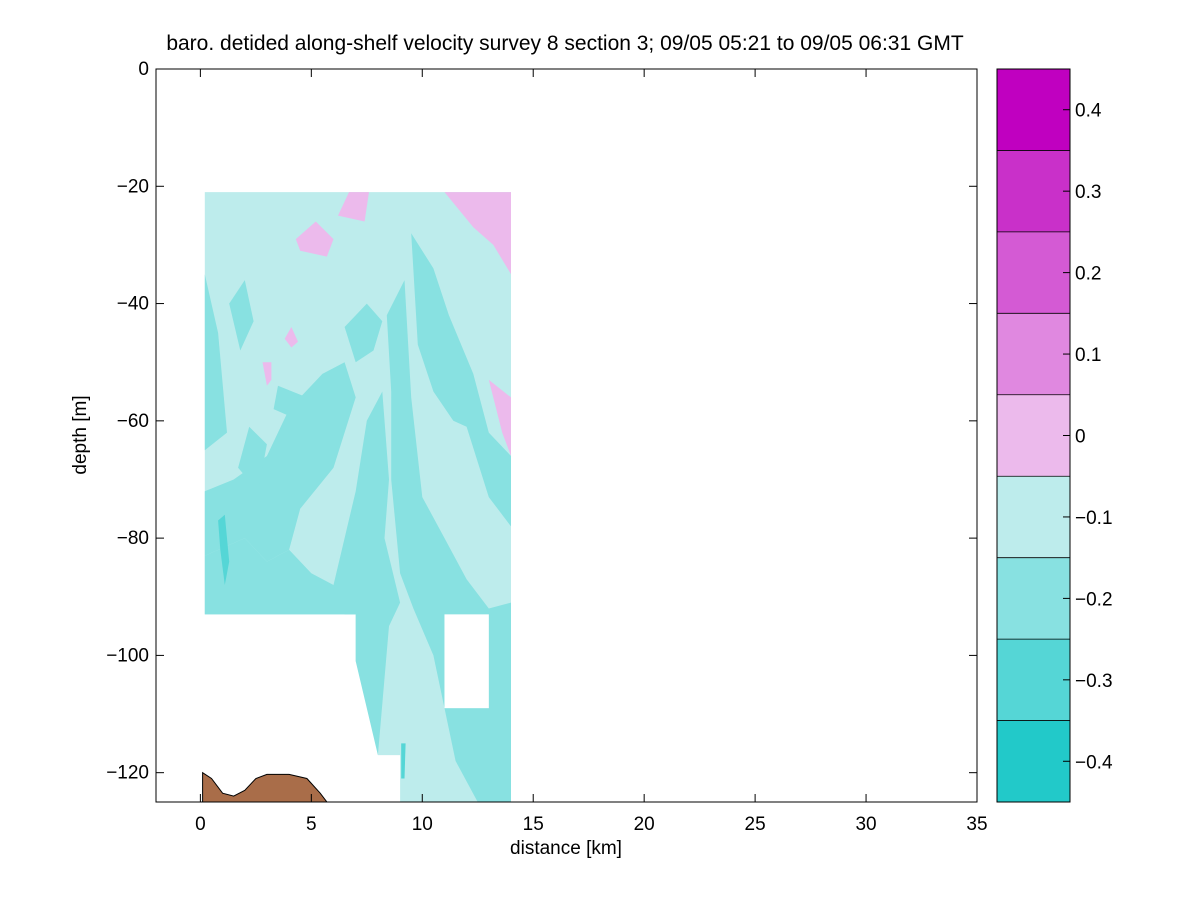  I want to click on x-tick-label: 20, so click(644, 824).